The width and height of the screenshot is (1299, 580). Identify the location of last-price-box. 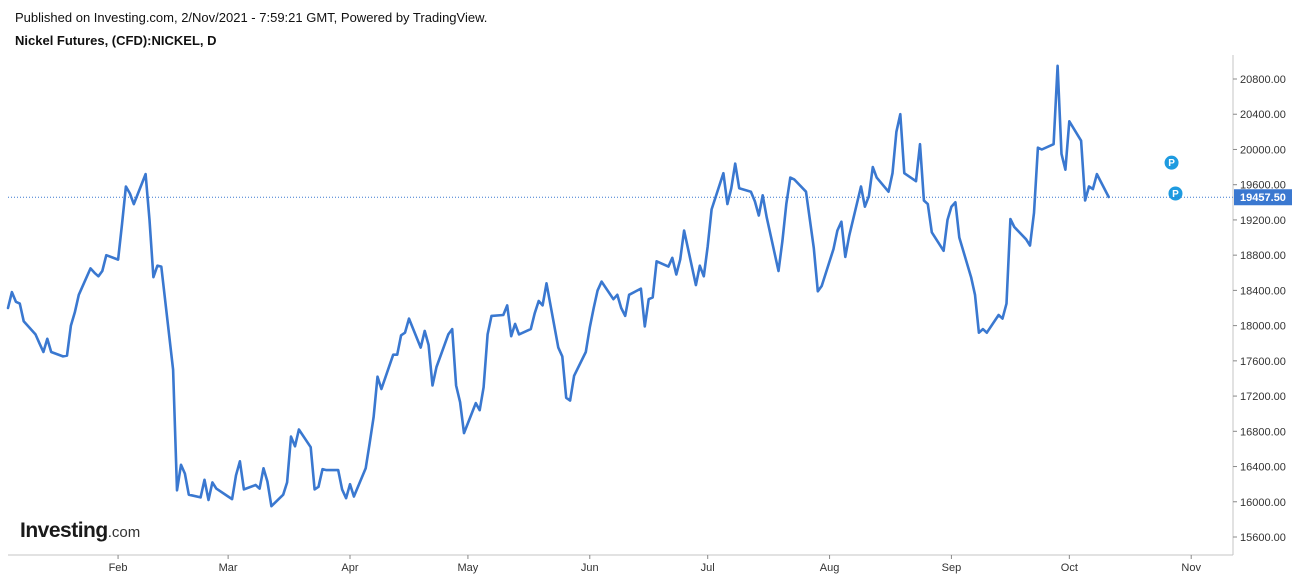
(1263, 197).